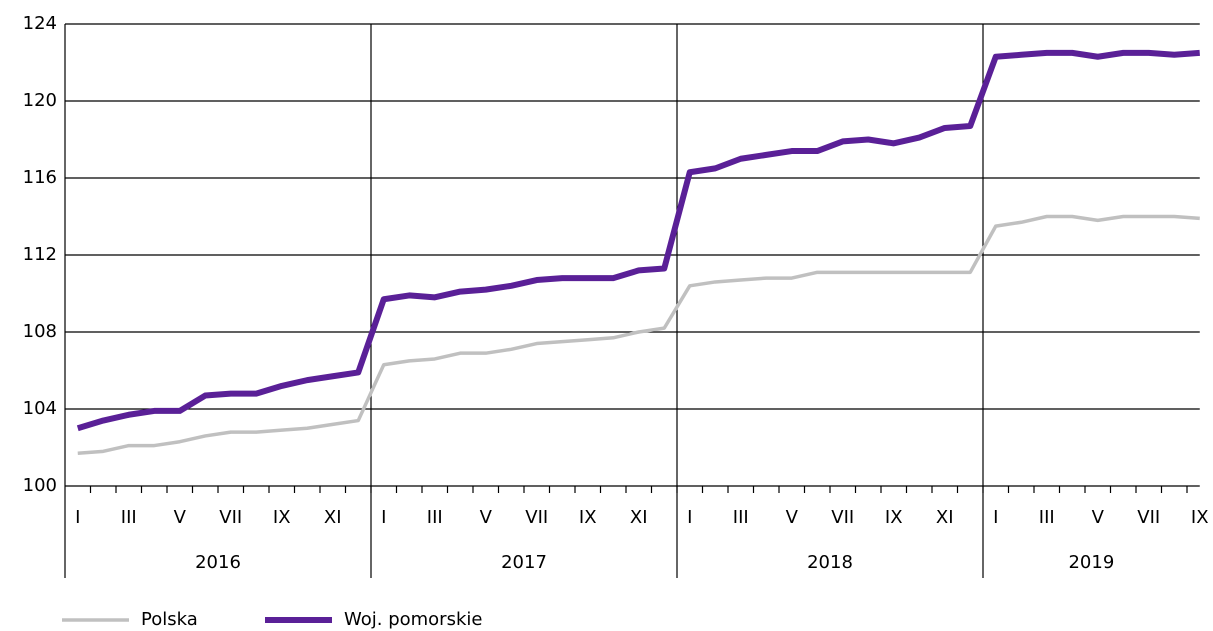 This screenshot has height=631, width=1213. What do you see at coordinates (169, 619) in the screenshot?
I see `legend-label: Polska` at bounding box center [169, 619].